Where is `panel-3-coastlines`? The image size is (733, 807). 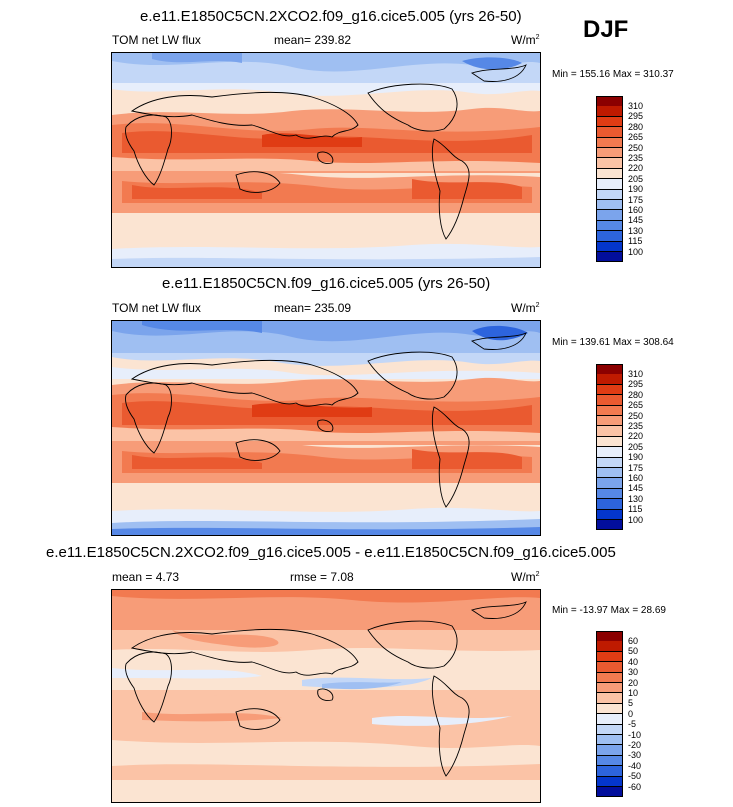
panel-3-coastlines is located at coordinates (326, 689).